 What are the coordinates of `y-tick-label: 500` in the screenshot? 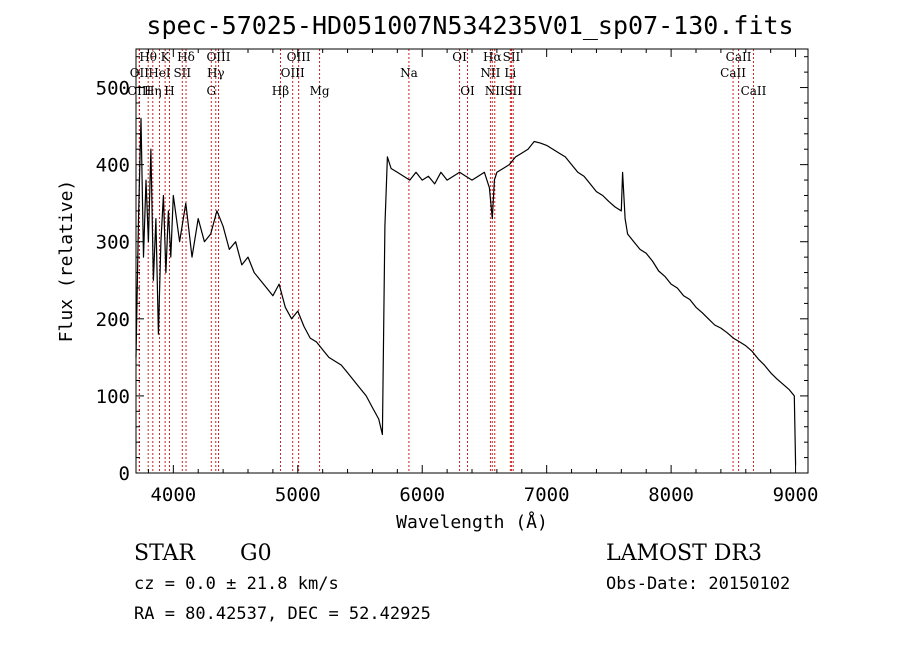 It's located at (113, 89).